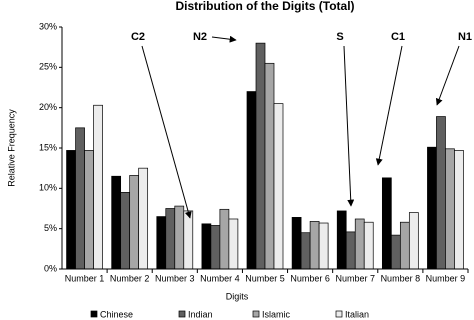  Describe the element at coordinates (11, 148) in the screenshot. I see `y-axis-label: Relative Frequency` at that location.